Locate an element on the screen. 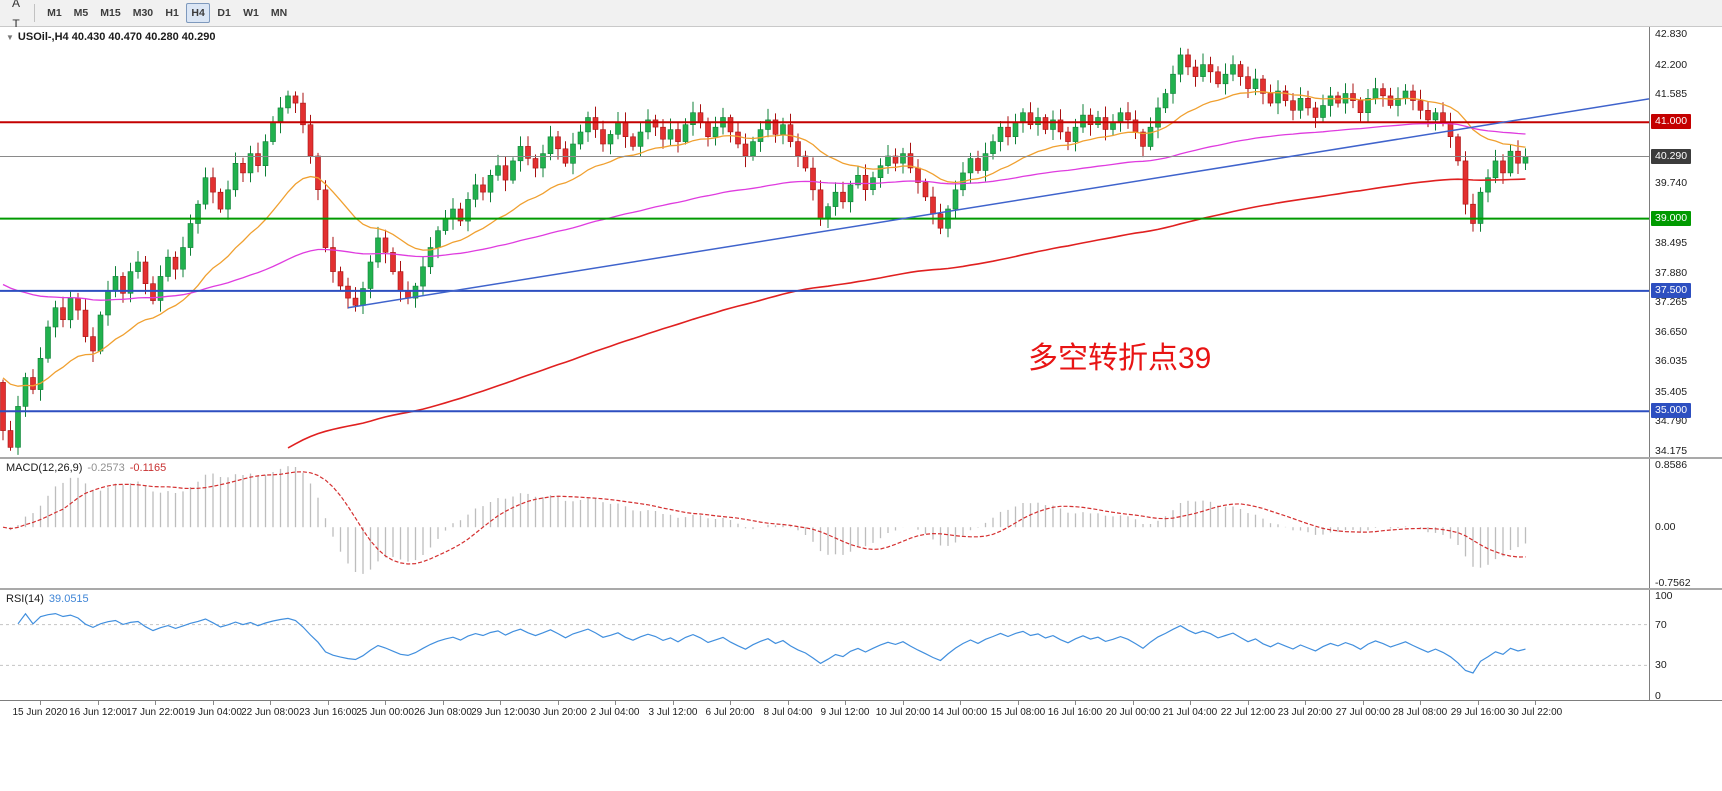 This screenshot has width=1722, height=791. timeframe-m15-button: M15 is located at coordinates (110, 13).